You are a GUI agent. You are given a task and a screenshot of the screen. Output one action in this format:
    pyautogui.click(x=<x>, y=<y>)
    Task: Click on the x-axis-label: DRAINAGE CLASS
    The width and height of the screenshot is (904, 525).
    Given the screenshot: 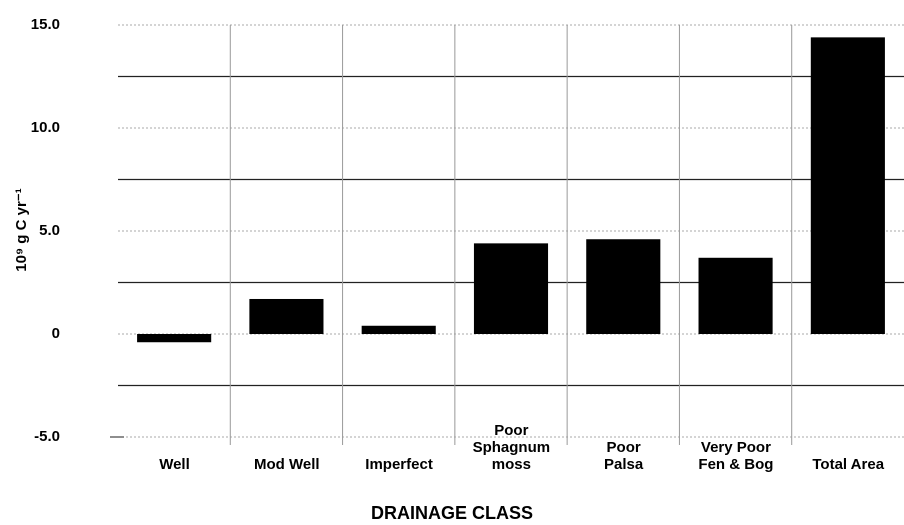 What is the action you would take?
    pyautogui.click(x=452, y=513)
    